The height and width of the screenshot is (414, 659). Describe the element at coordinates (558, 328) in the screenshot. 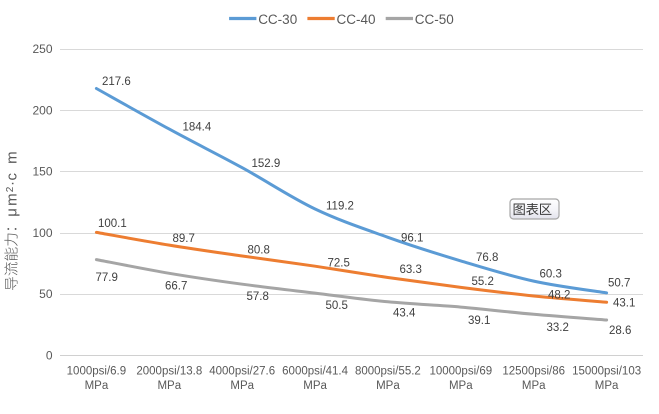

I see `svg-text: 33.2` at that location.